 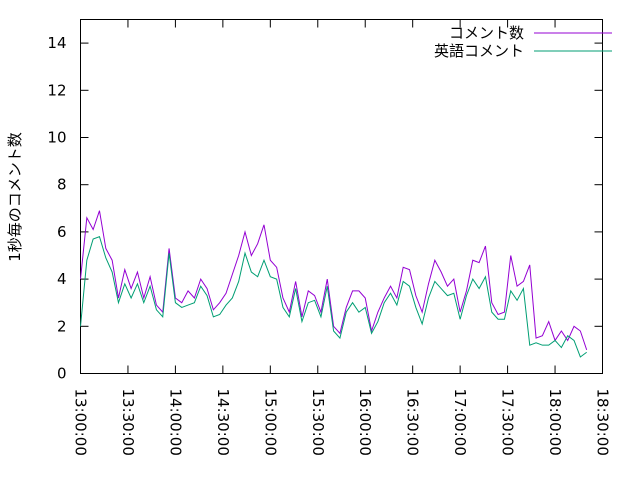 What do you see at coordinates (62, 374) in the screenshot?
I see `y-tick-label: 0` at bounding box center [62, 374].